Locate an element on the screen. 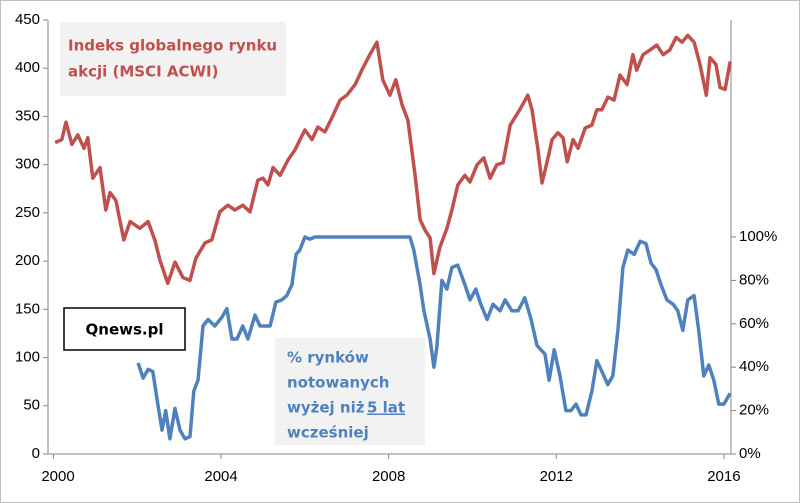  x-tick-label: 2016 is located at coordinates (723, 476).